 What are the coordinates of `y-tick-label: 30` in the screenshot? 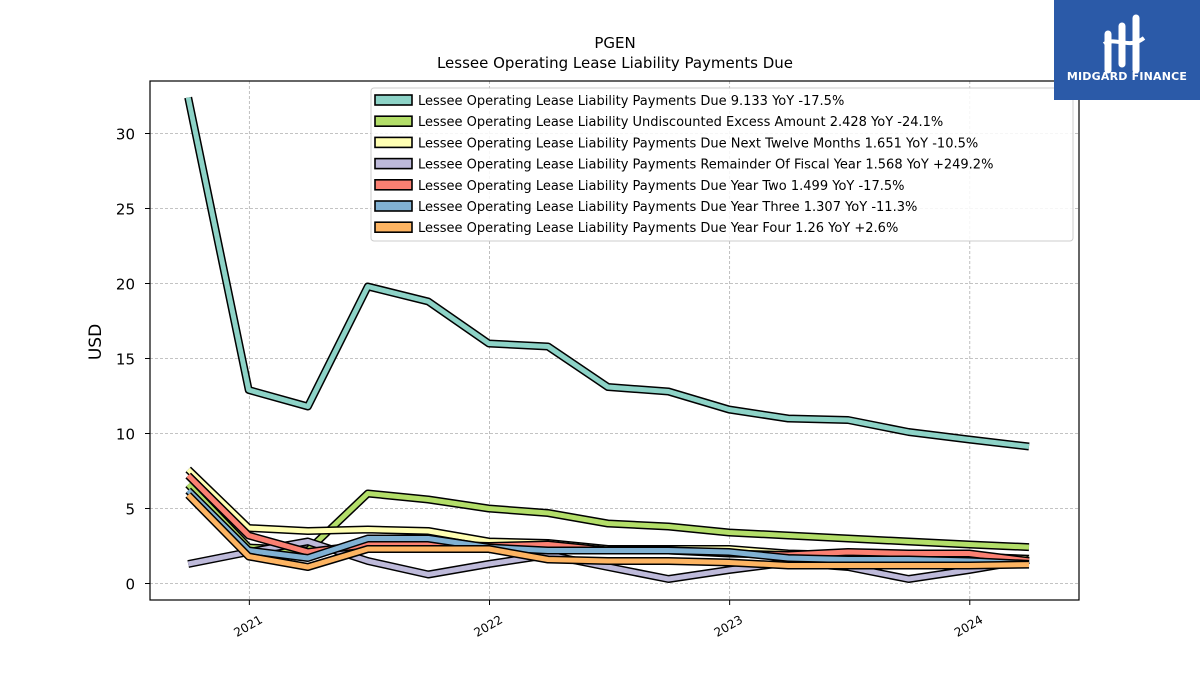 It's located at (125, 135).